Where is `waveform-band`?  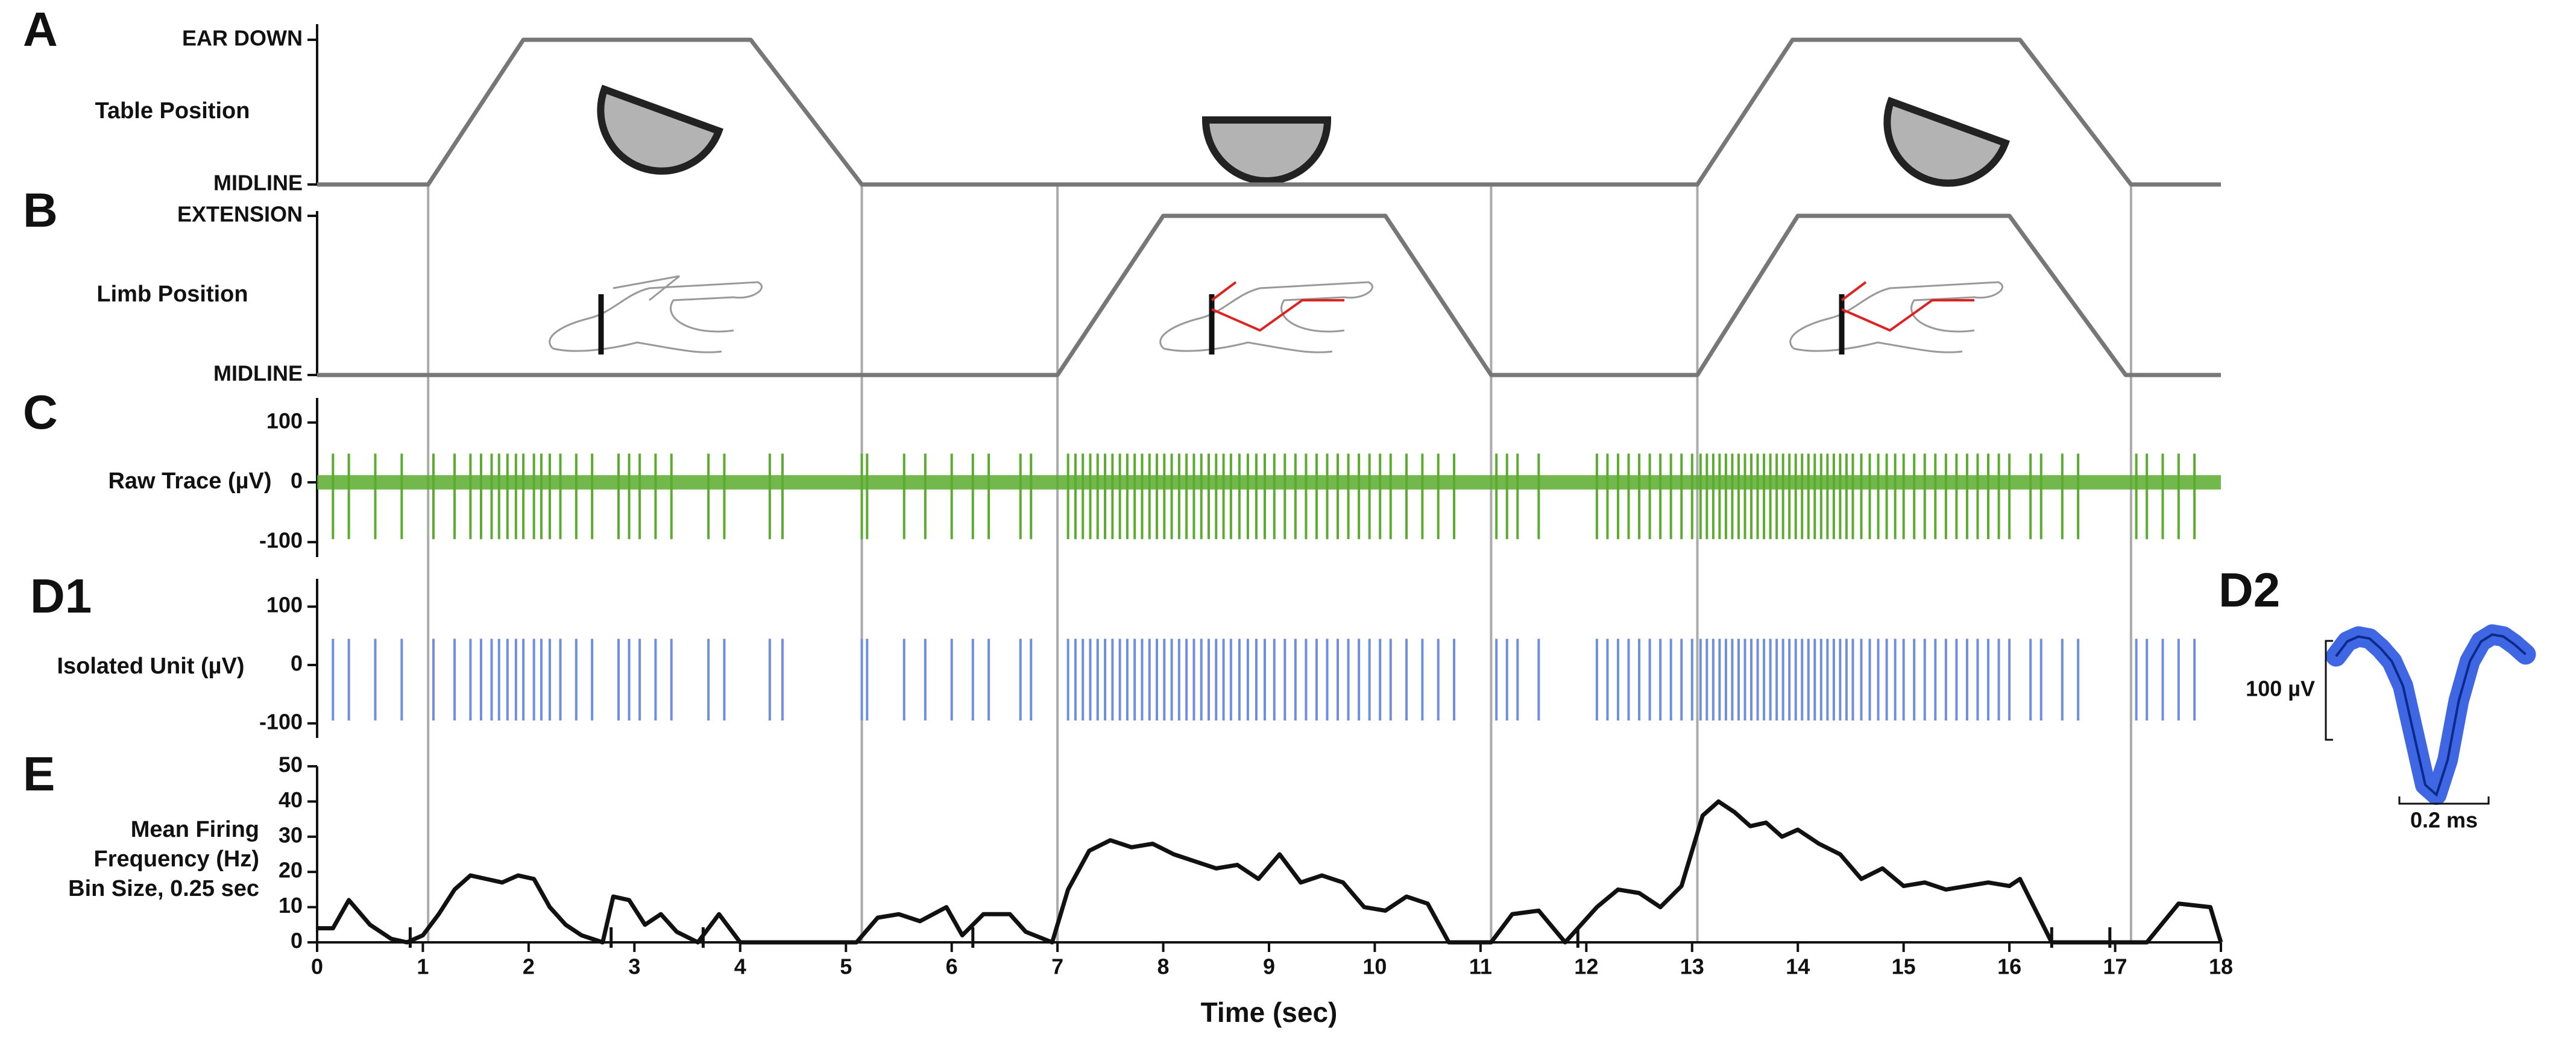 waveform-band is located at coordinates (2431, 714).